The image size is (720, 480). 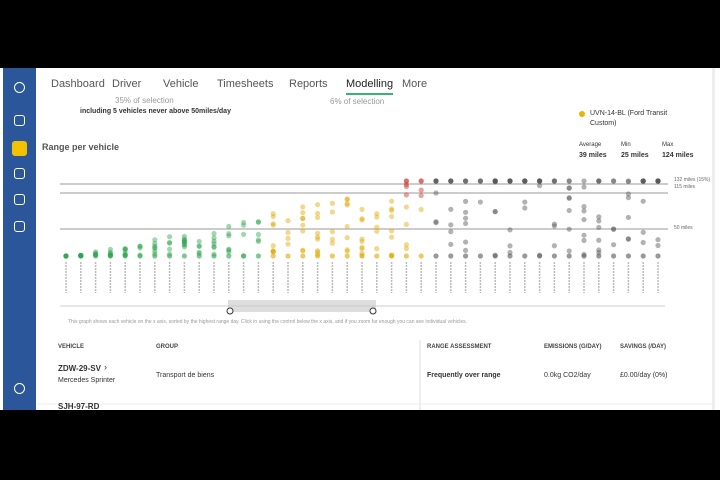 I want to click on nav-item: Driver, so click(x=127, y=84).